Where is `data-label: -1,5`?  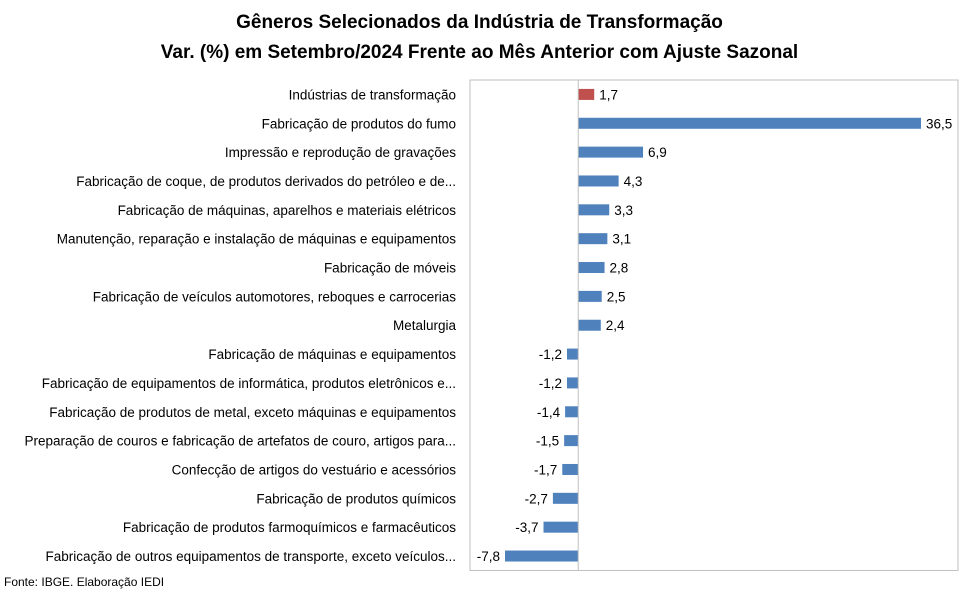 data-label: -1,5 is located at coordinates (547, 441).